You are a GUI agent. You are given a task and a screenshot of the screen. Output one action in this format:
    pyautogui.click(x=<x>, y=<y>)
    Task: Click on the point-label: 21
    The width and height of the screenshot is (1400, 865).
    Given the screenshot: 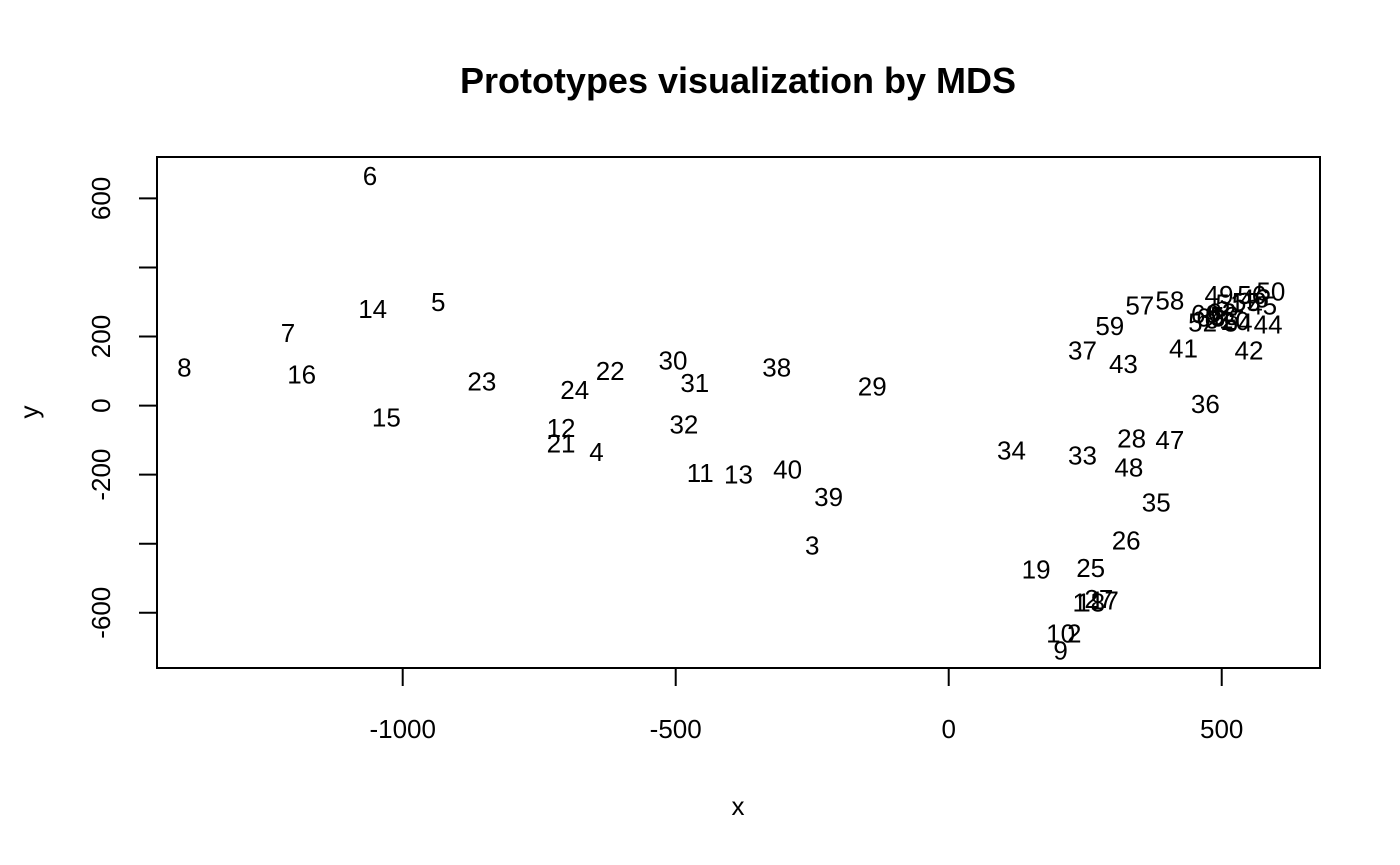 What is the action you would take?
    pyautogui.click(x=561, y=444)
    